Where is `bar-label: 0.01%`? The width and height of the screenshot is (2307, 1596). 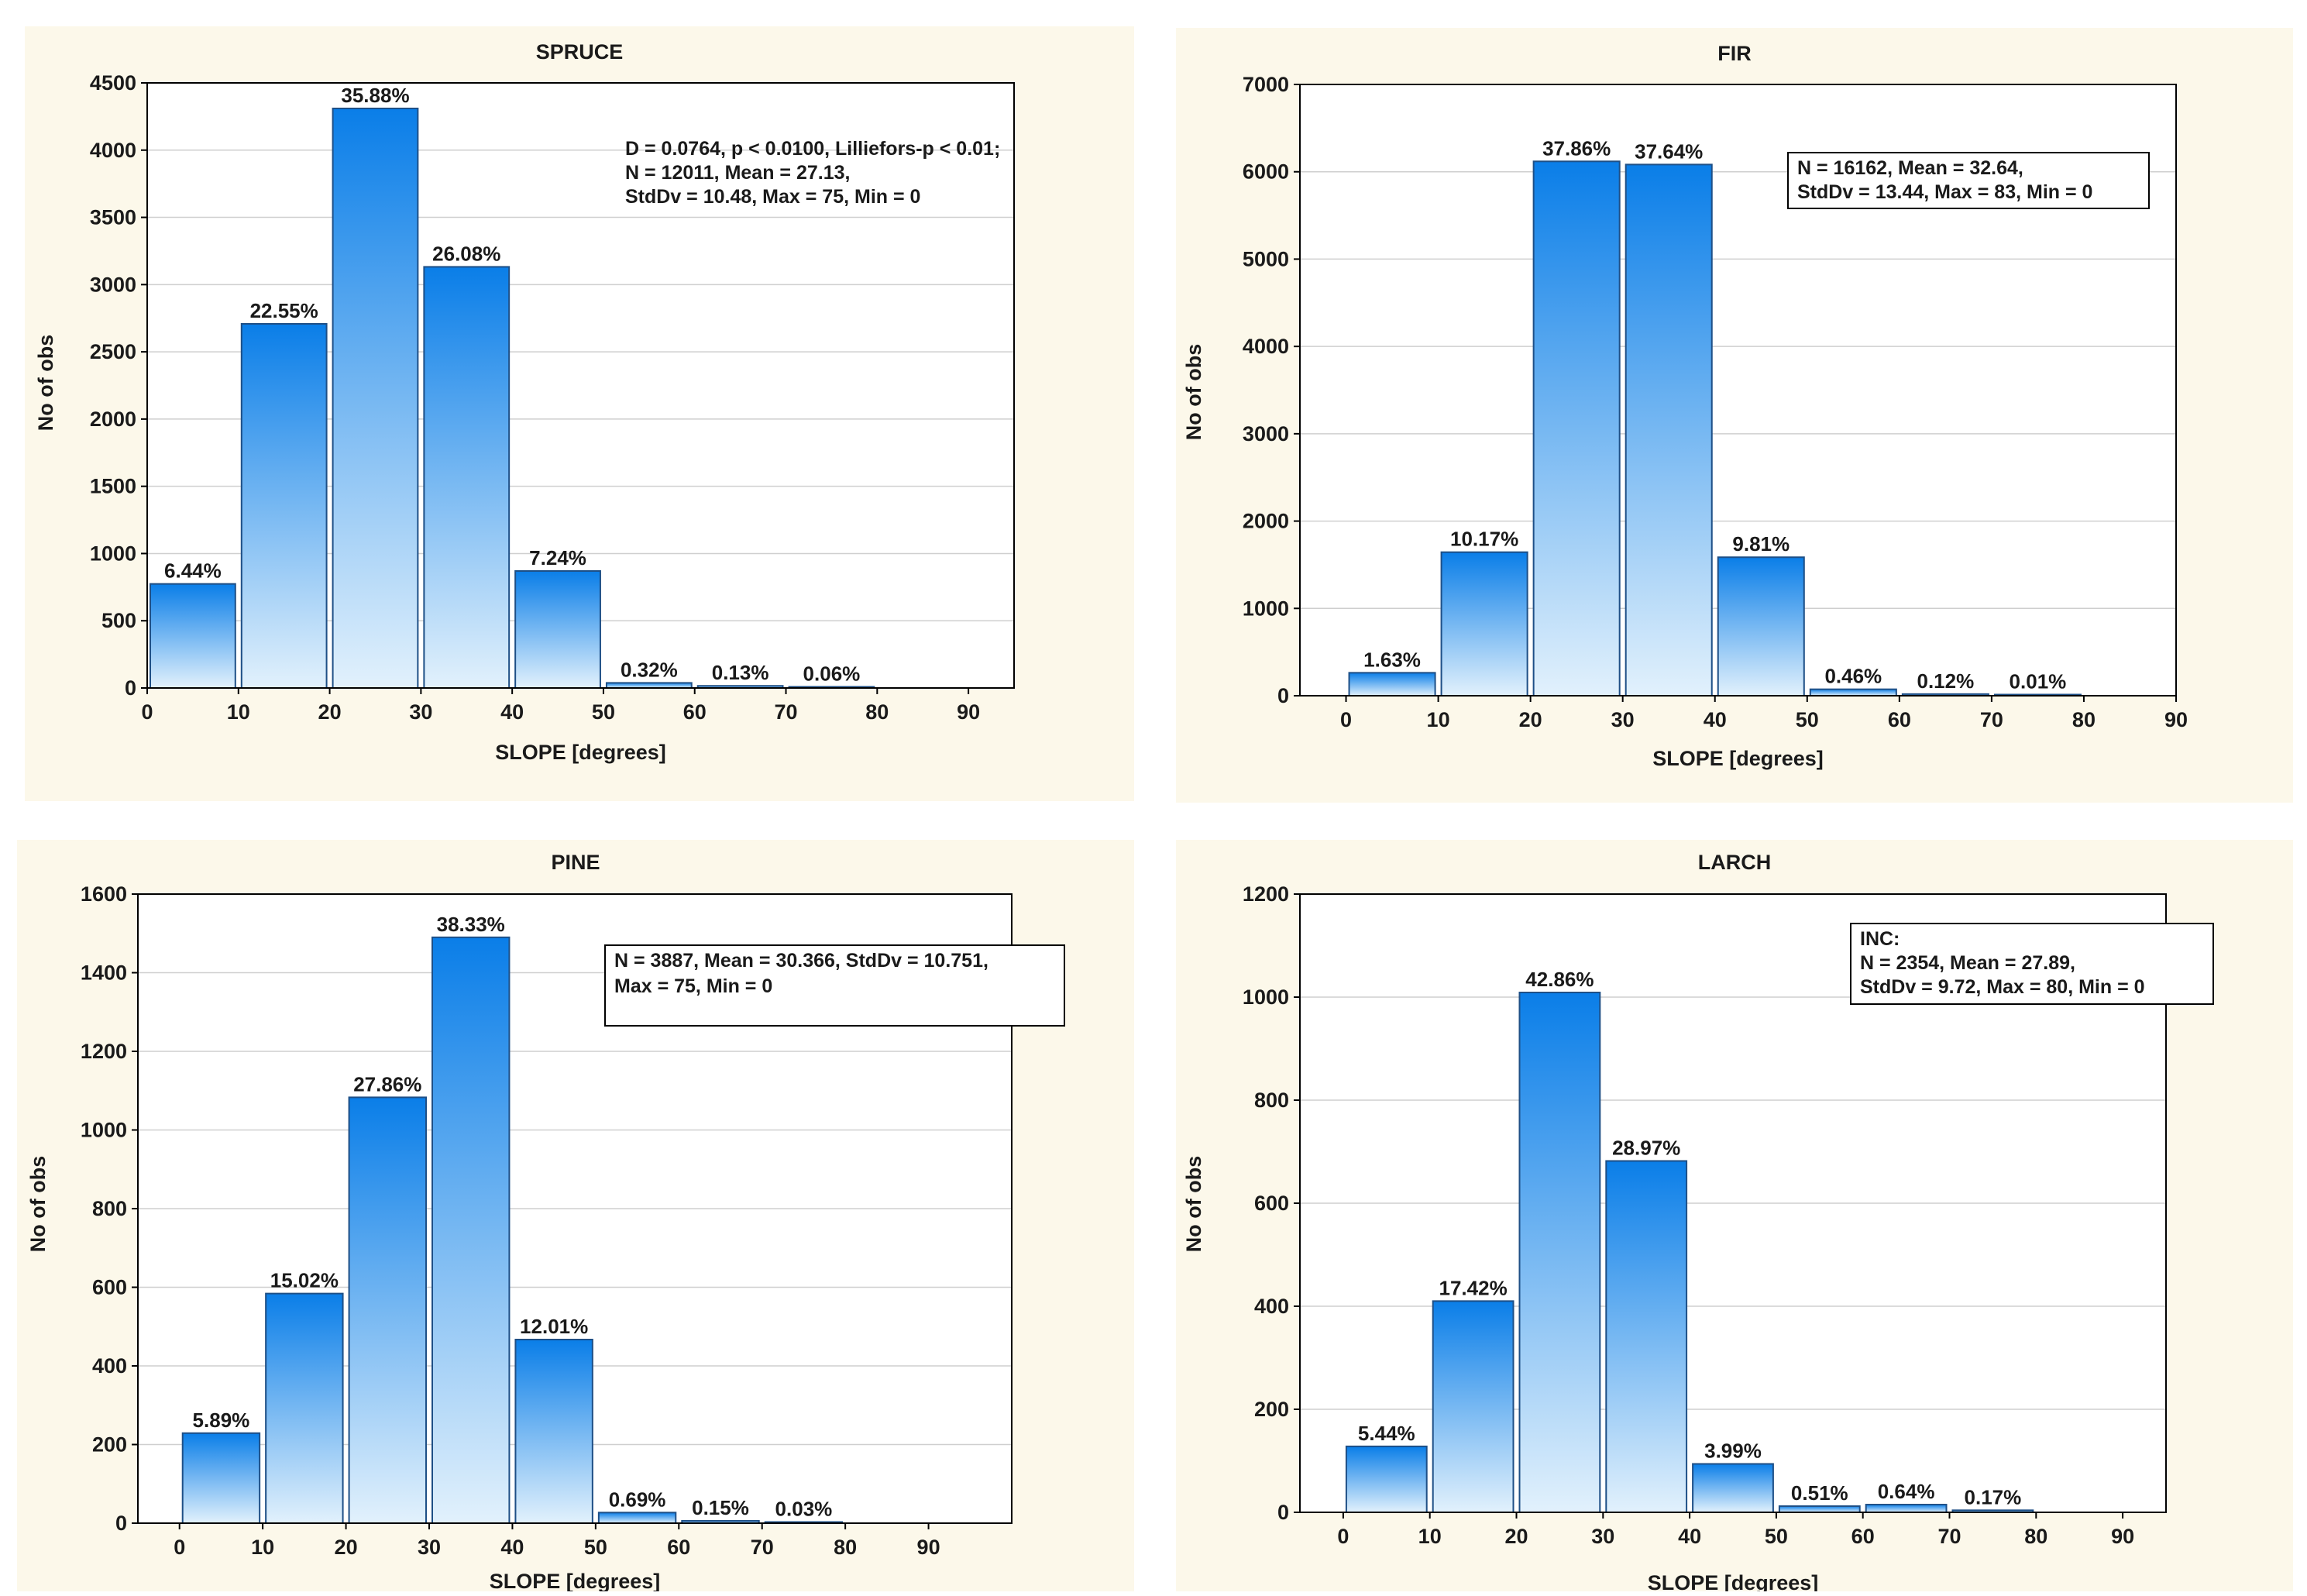
bar-label: 0.01% is located at coordinates (2038, 681).